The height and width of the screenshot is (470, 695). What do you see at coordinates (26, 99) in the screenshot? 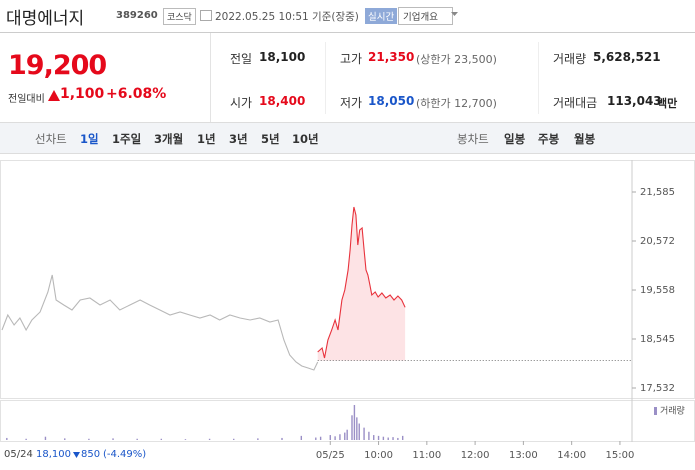
I see `change-label: 전일대비` at bounding box center [26, 99].